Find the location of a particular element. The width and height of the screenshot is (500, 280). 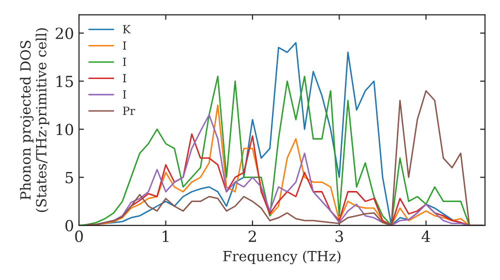

x-tick-label: 1 is located at coordinates (165, 236).